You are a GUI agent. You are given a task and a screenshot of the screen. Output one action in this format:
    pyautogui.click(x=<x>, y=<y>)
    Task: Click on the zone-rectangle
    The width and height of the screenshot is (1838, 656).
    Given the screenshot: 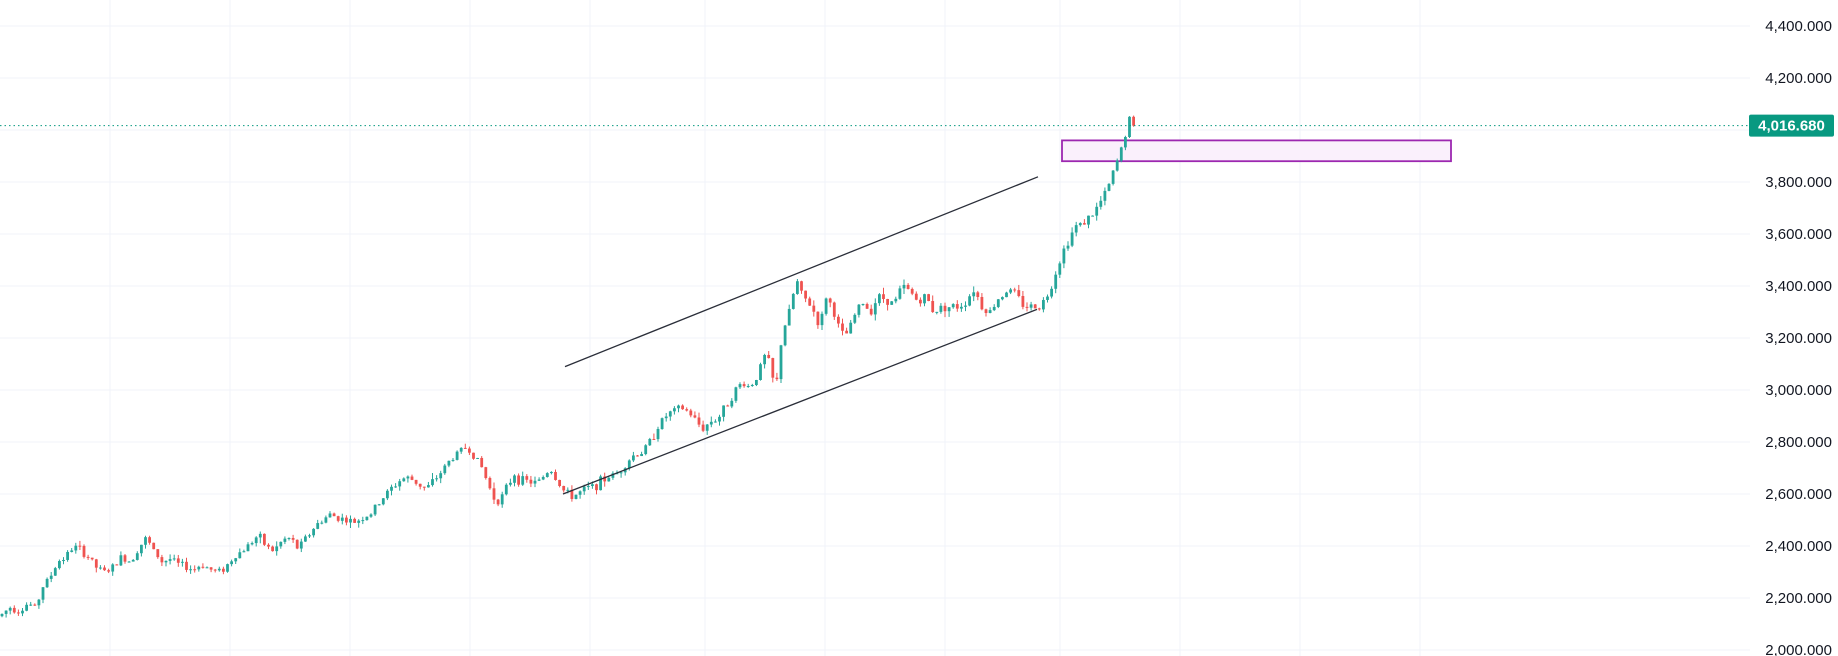 What is the action you would take?
    pyautogui.click(x=1256, y=151)
    